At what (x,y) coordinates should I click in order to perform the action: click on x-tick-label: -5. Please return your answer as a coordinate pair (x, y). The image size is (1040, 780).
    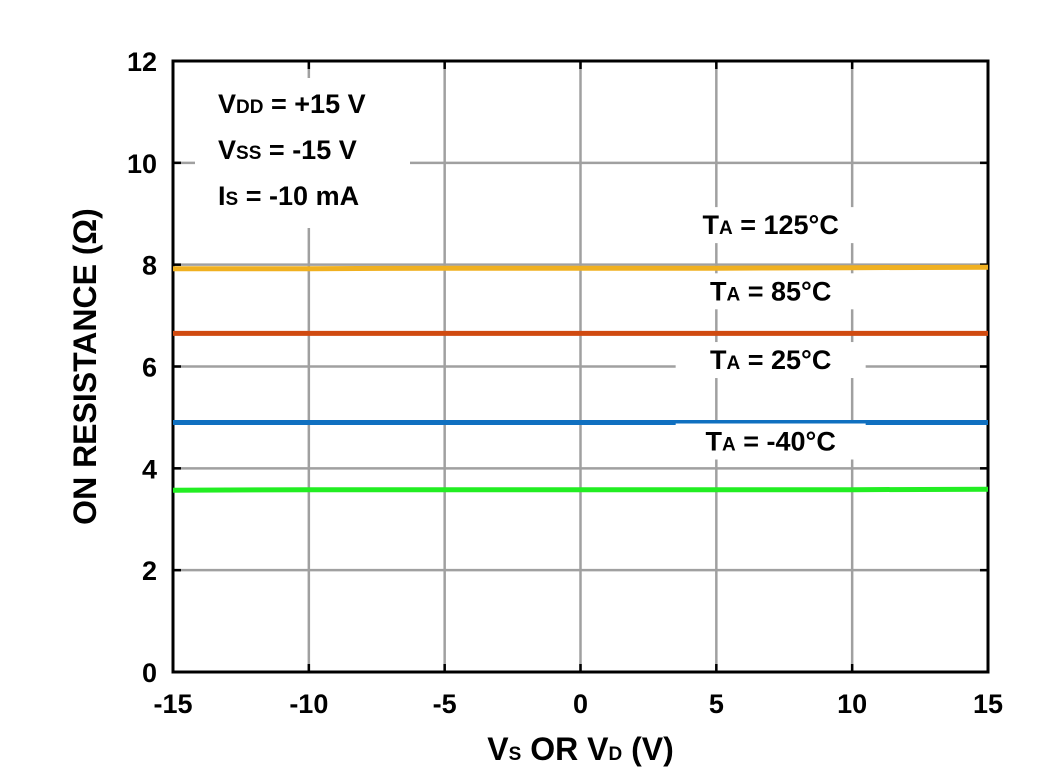
    Looking at the image, I should click on (445, 704).